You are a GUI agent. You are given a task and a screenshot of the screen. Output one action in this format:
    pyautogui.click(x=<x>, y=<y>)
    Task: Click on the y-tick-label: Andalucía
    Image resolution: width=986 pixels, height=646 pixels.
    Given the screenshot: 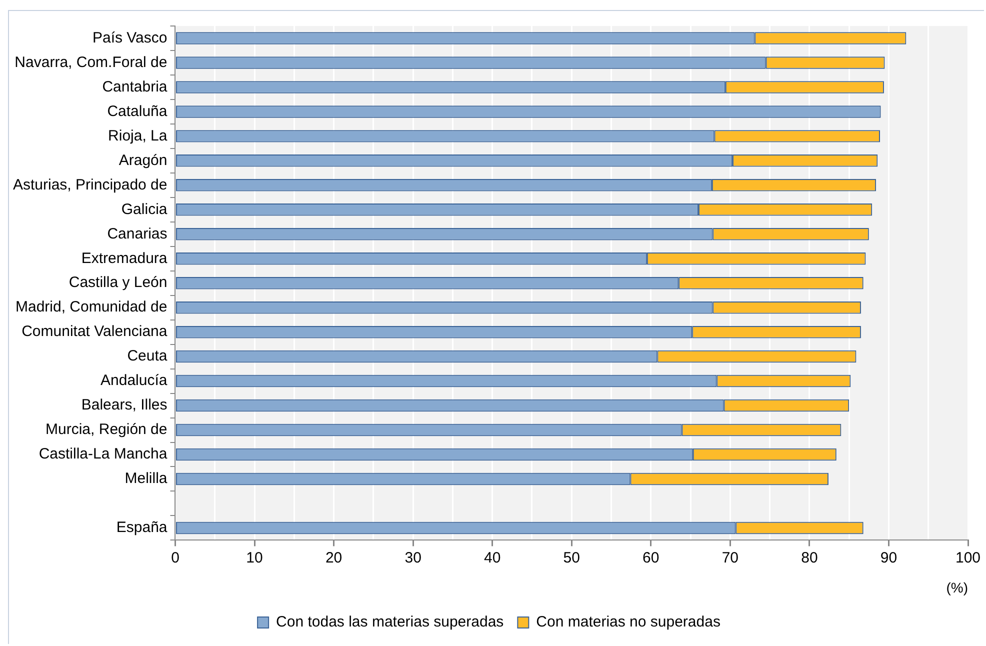 What is the action you would take?
    pyautogui.click(x=134, y=381)
    